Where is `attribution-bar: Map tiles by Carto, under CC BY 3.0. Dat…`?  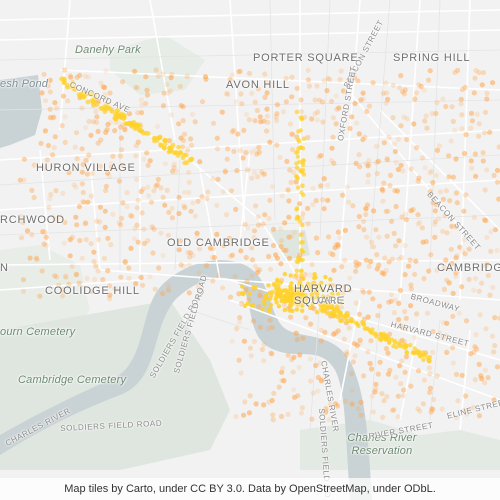
attribution-bar: Map tiles by Carto, under CC BY 3.0. Dat… is located at coordinates (250, 489).